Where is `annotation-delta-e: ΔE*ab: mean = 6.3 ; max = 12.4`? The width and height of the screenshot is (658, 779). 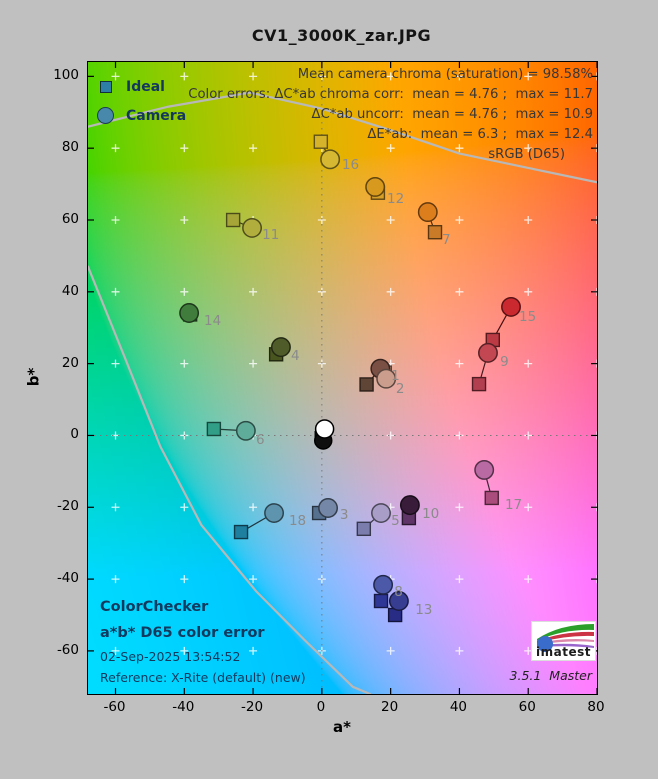
annotation-delta-e: ΔE*ab: mean = 6.3 ; max = 12.4 is located at coordinates (480, 134).